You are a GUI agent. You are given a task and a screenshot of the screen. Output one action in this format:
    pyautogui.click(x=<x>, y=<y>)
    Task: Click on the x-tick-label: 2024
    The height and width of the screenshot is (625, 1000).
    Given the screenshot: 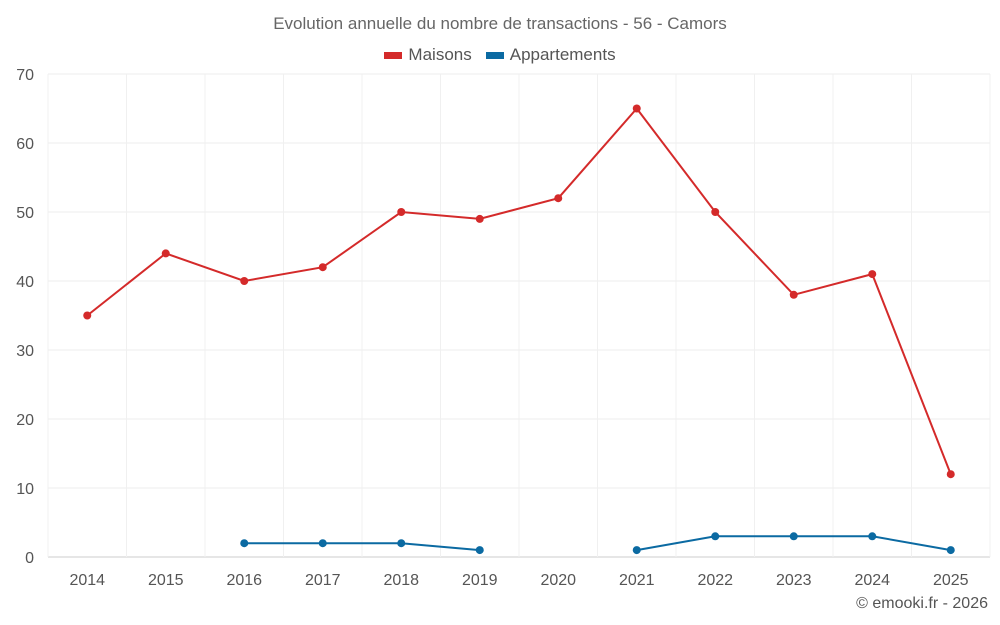 What is the action you would take?
    pyautogui.click(x=872, y=580)
    